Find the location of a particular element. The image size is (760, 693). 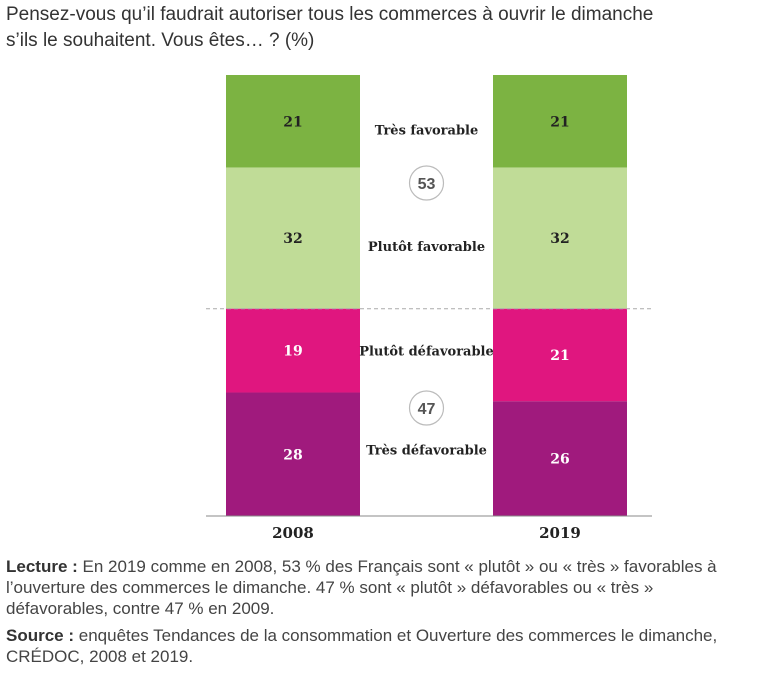

x-tick-label-2019: 2019 is located at coordinates (560, 533).